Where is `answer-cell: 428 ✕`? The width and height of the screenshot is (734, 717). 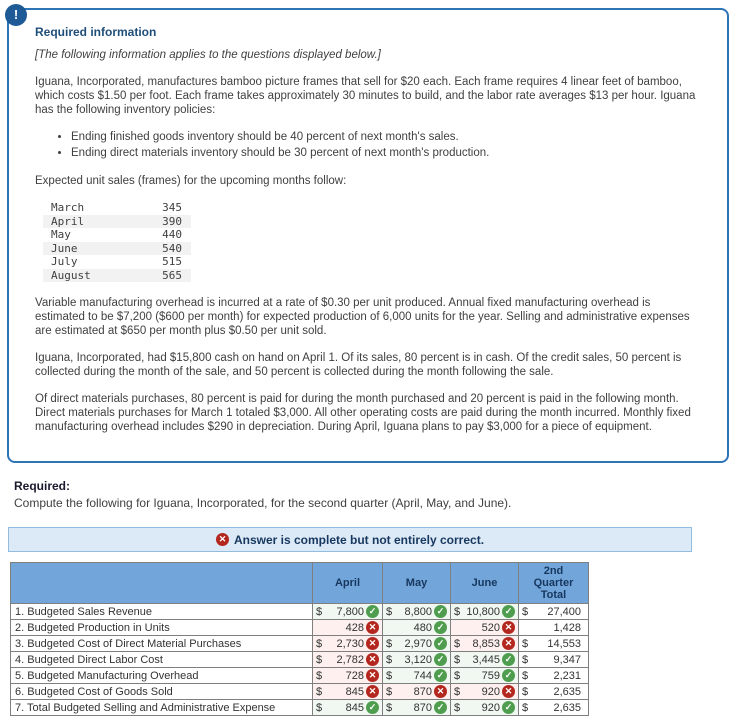
answer-cell: 428 ✕ is located at coordinates (347, 627).